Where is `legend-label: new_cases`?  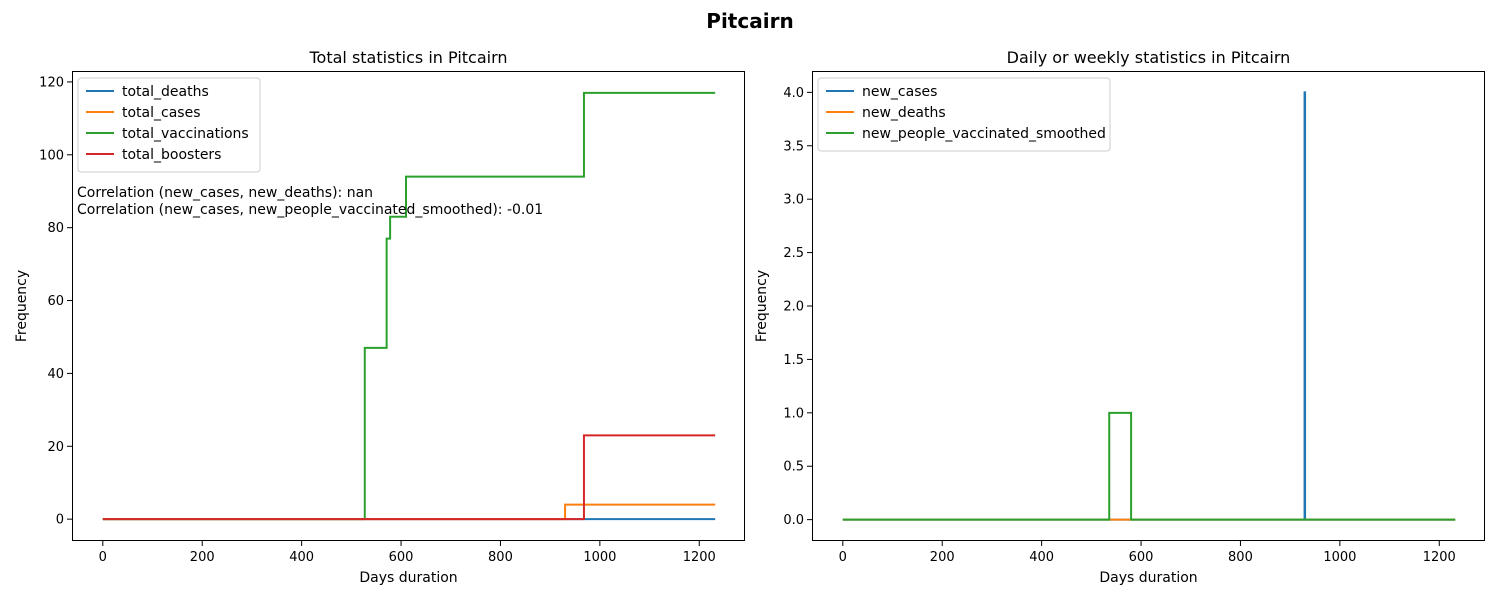
legend-label: new_cases is located at coordinates (899, 92).